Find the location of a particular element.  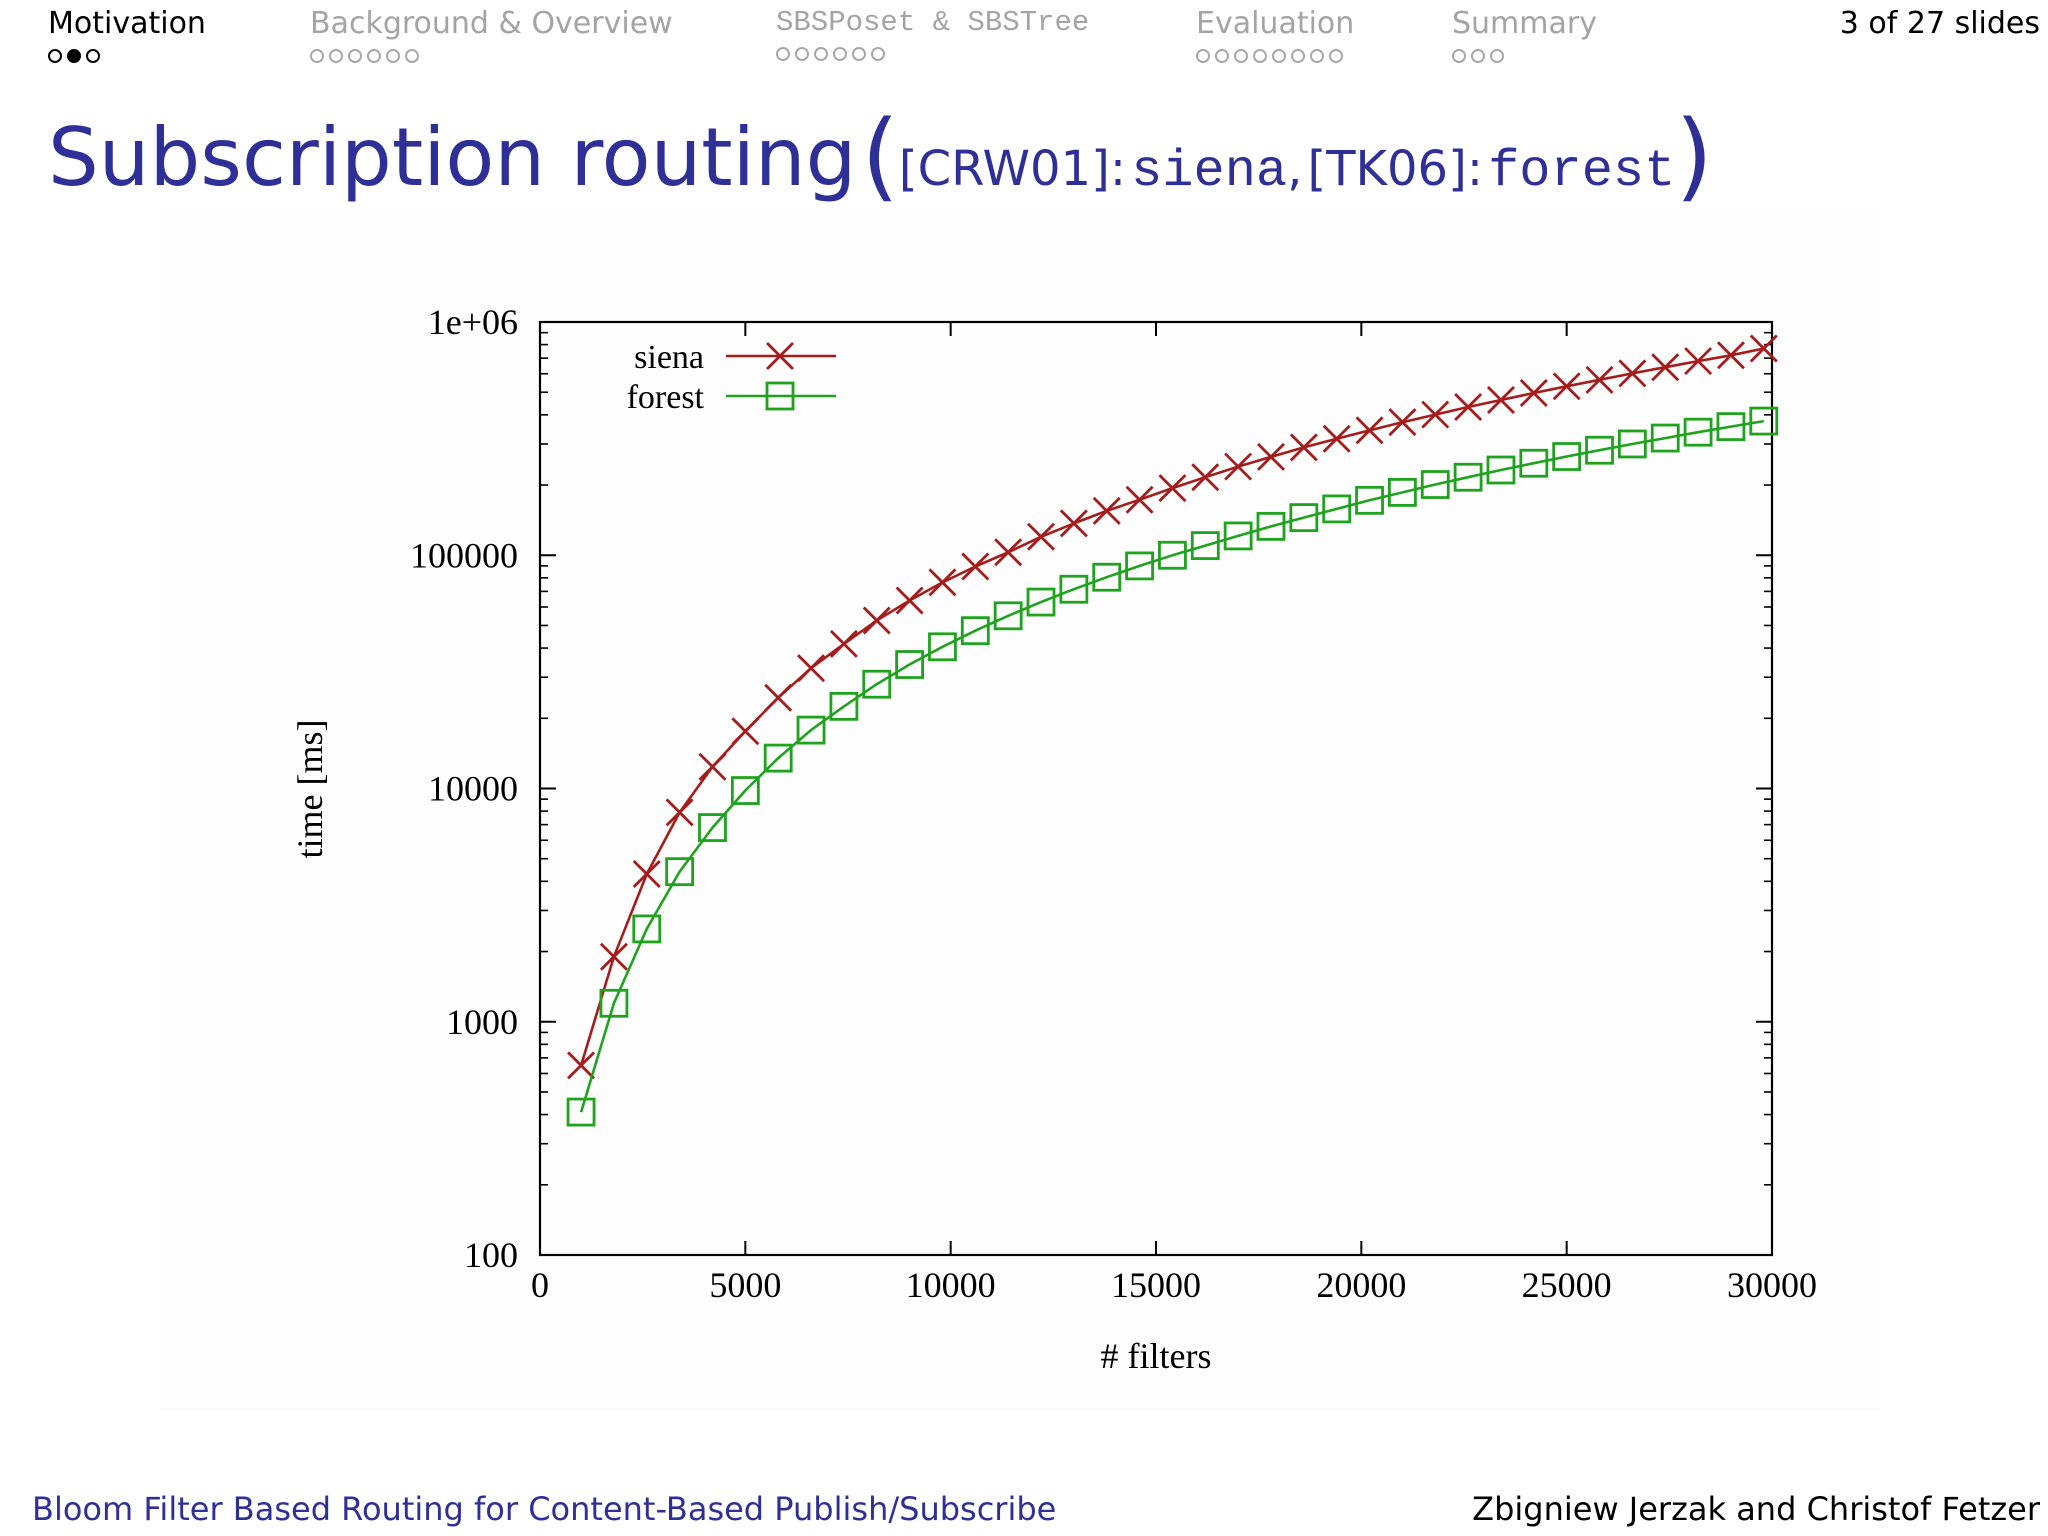

nav-section-background: Background & Overview is located at coordinates (491, 34).